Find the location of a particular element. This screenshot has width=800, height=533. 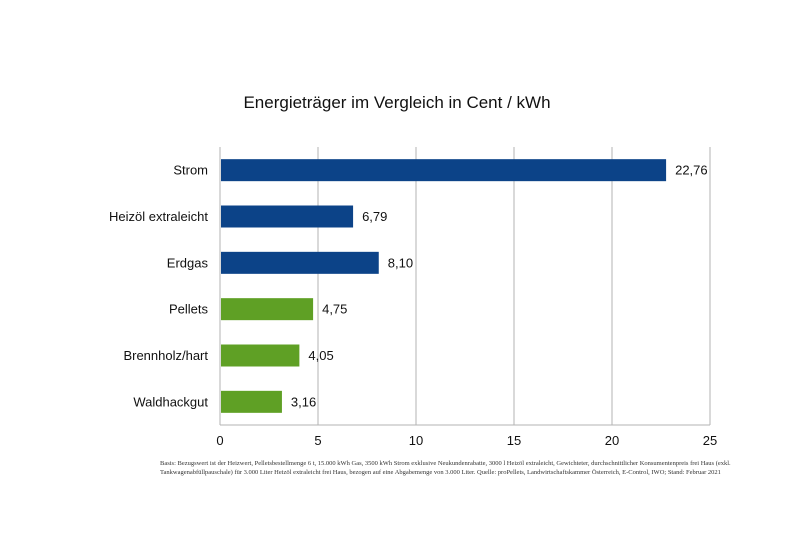

value-label: 6,79 is located at coordinates (374, 216).